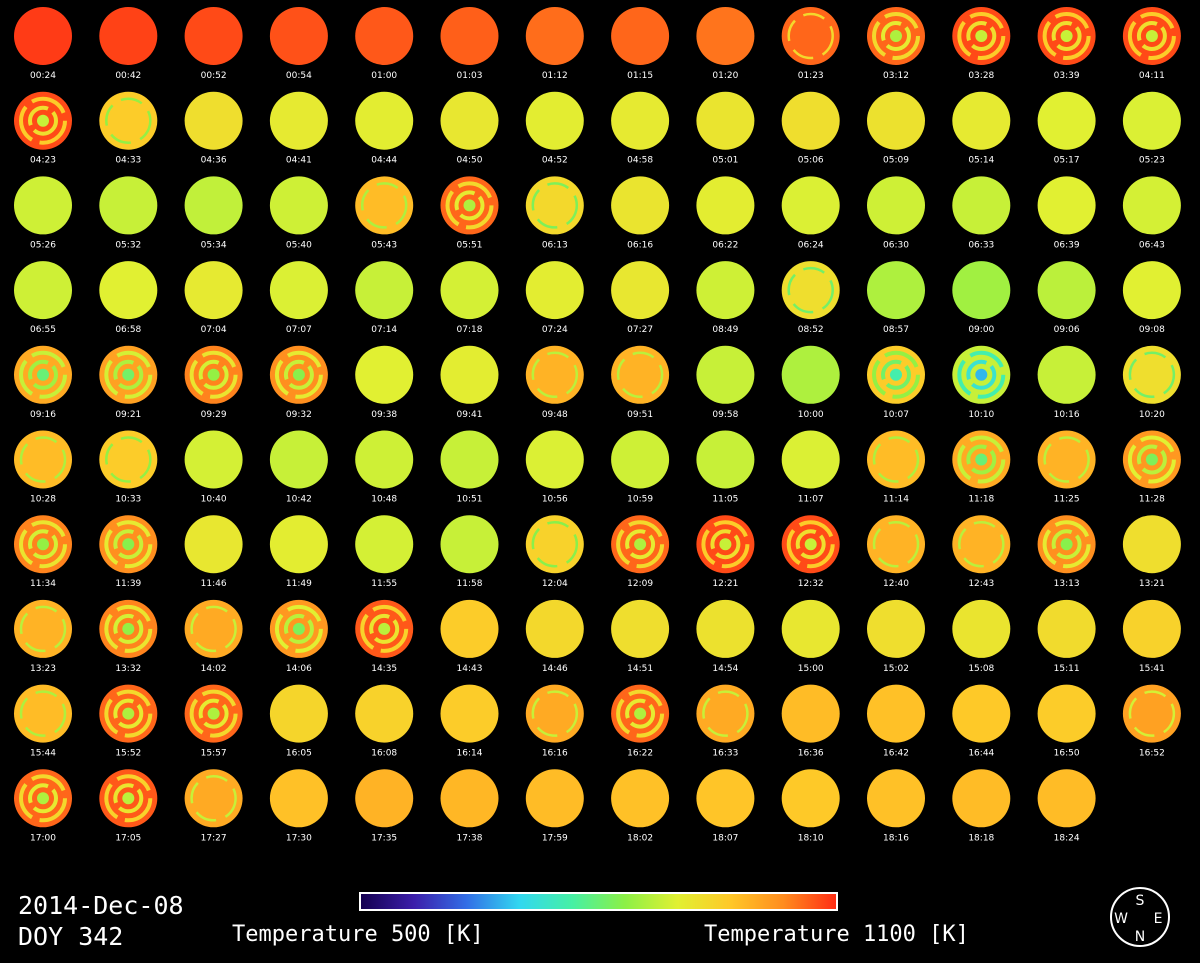  Describe the element at coordinates (1066, 721) in the screenshot. I see `sky-panel: 16:50` at that location.